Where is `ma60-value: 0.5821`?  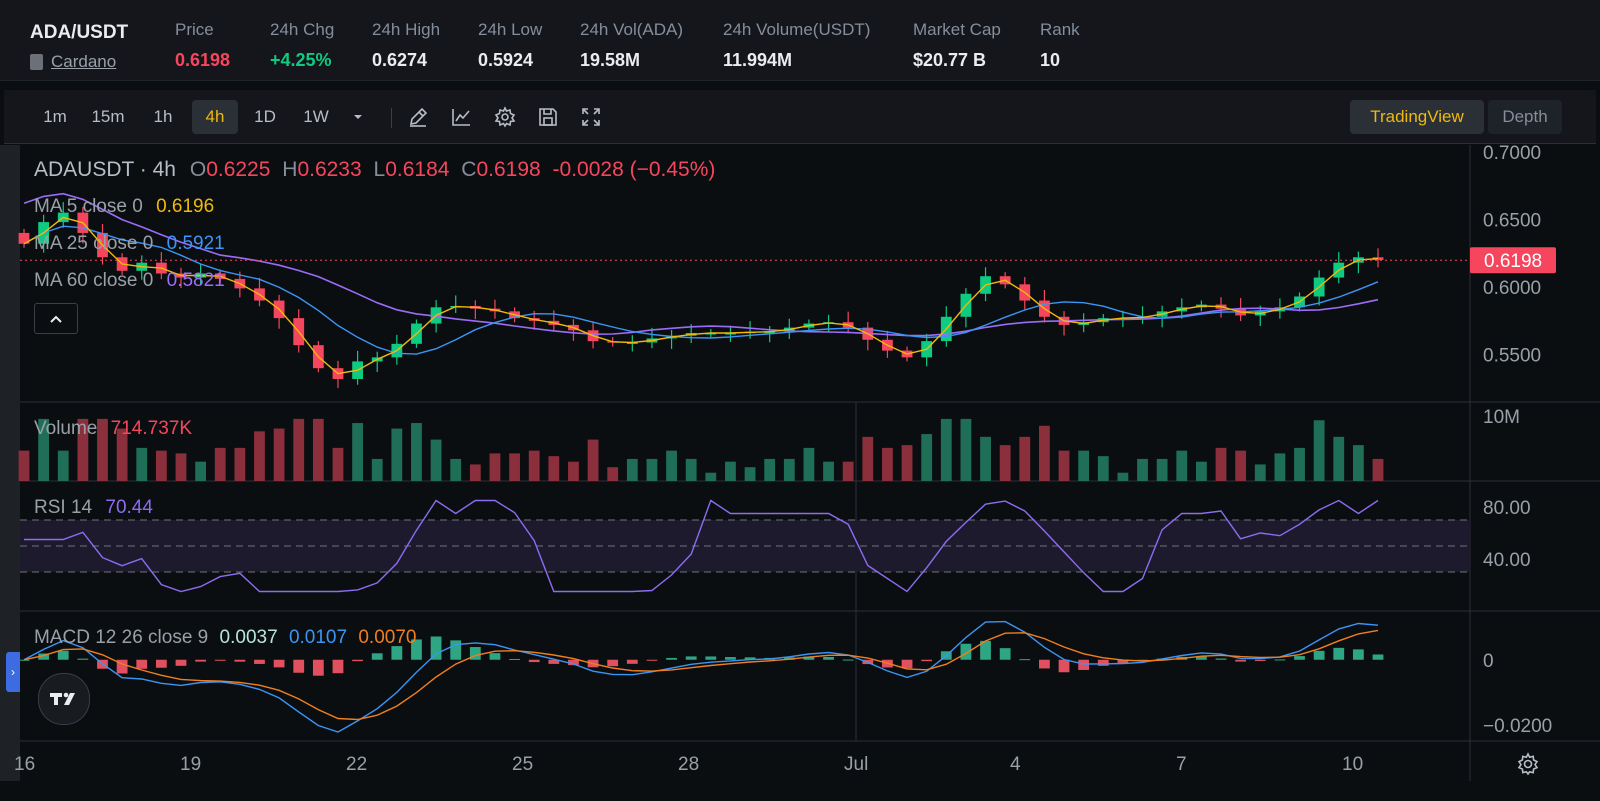
ma60-value: 0.5821 is located at coordinates (195, 280).